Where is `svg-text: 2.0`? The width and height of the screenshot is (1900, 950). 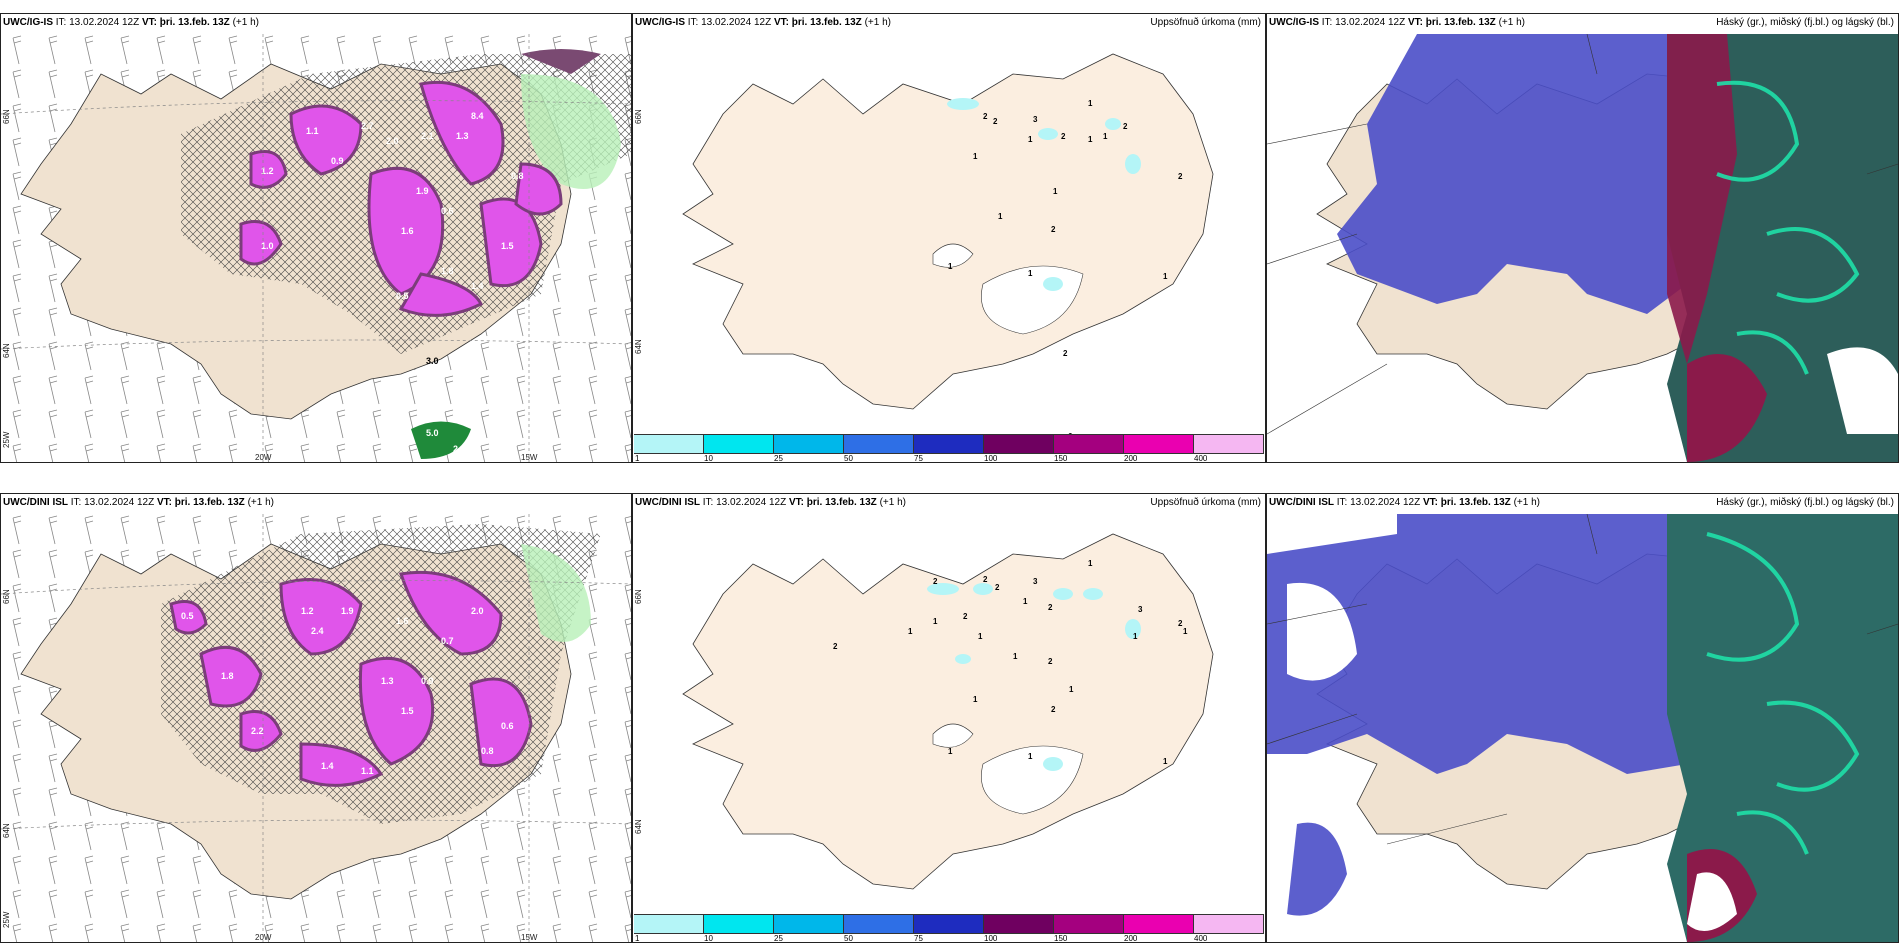 svg-text: 2.0 is located at coordinates (392, 141).